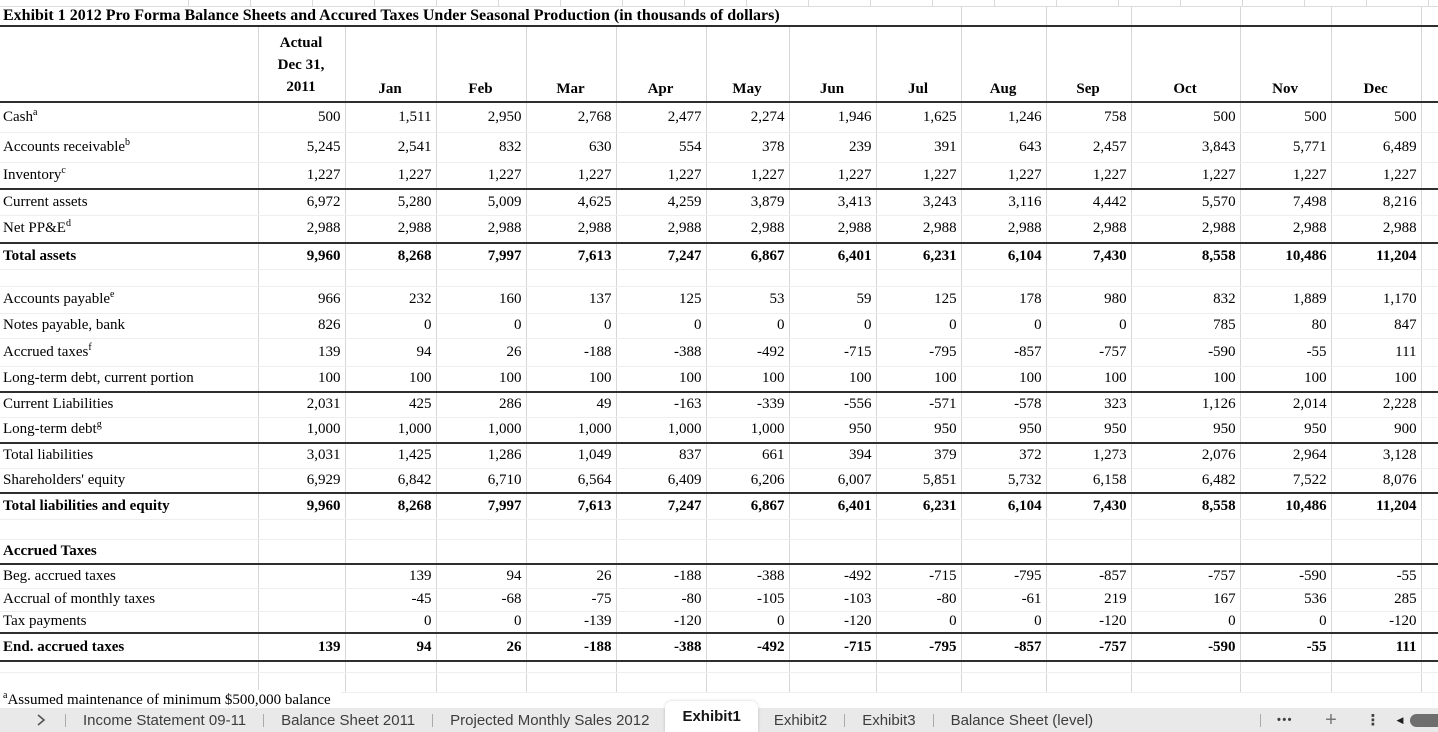 The width and height of the screenshot is (1438, 732). What do you see at coordinates (1376, 352) in the screenshot?
I see `cell: 111` at bounding box center [1376, 352].